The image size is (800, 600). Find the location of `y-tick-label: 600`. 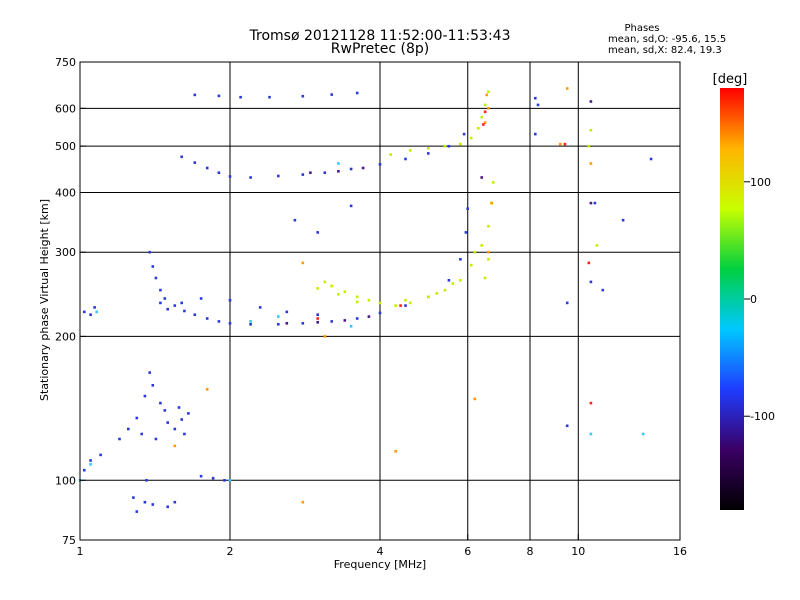

y-tick-label: 600 is located at coordinates (65, 108).